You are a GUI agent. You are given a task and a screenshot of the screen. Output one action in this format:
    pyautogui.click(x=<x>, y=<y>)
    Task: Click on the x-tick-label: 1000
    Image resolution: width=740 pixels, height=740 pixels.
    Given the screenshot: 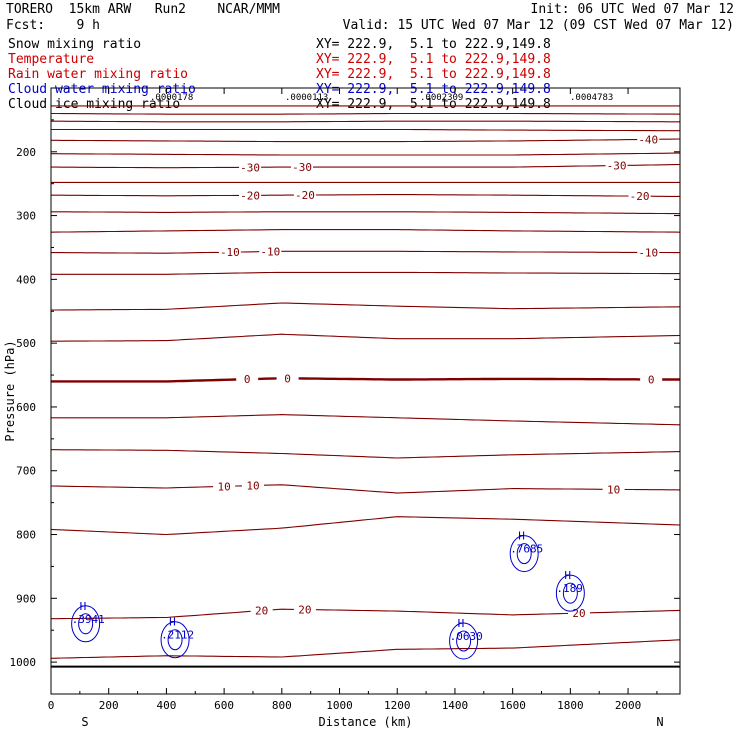 What is the action you would take?
    pyautogui.click(x=339, y=705)
    